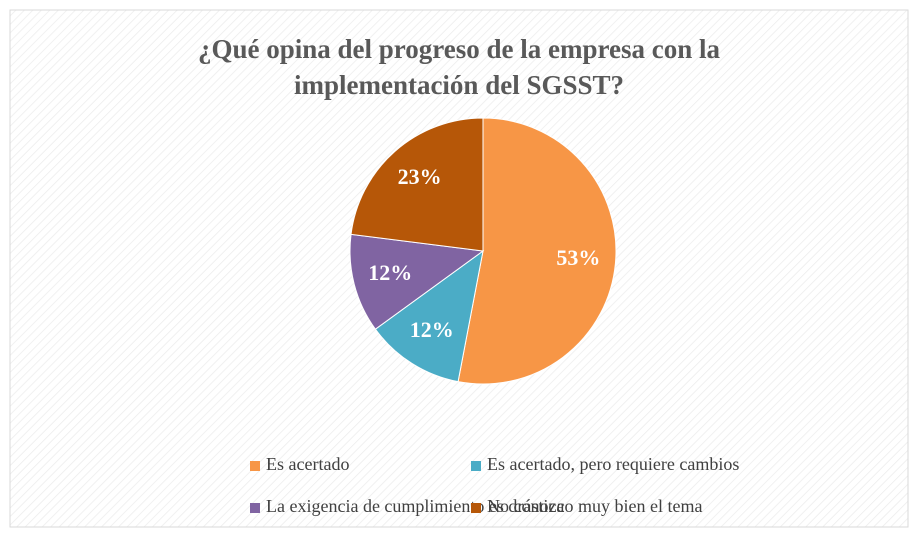  I want to click on chart-title: implementación del SGSST?, so click(459, 85).